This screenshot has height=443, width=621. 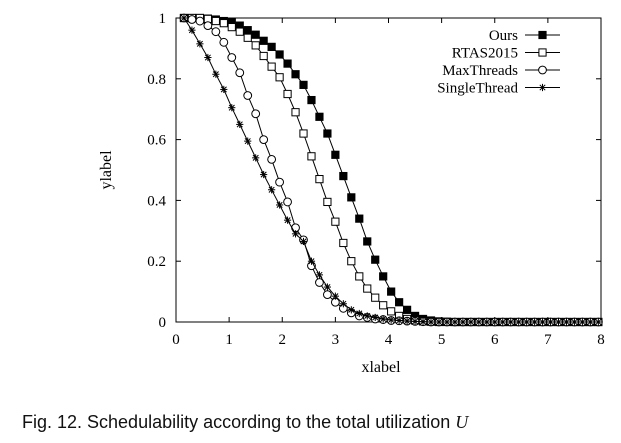 I want to click on x-tick-label: 8, so click(x=601, y=340).